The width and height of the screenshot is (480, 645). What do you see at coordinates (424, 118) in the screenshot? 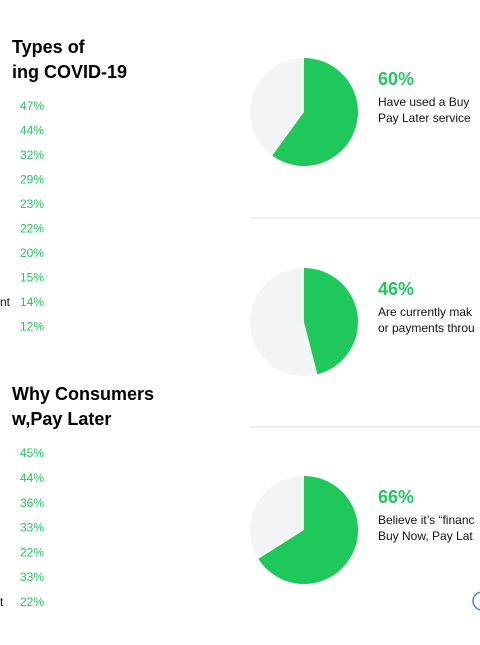
I see `pie-description: Pay Later service` at bounding box center [424, 118].